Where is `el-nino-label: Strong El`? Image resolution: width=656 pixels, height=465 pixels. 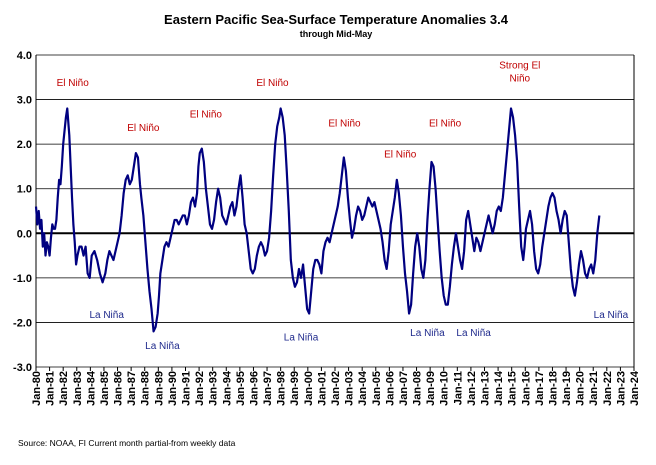 el-nino-label: Strong El is located at coordinates (519, 65).